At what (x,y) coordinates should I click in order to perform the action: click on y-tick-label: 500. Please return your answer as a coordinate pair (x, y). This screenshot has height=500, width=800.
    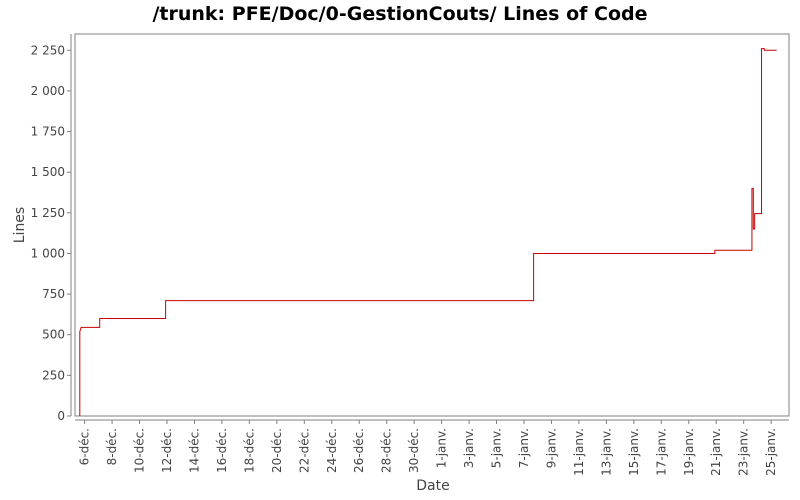
    Looking at the image, I should click on (53, 335).